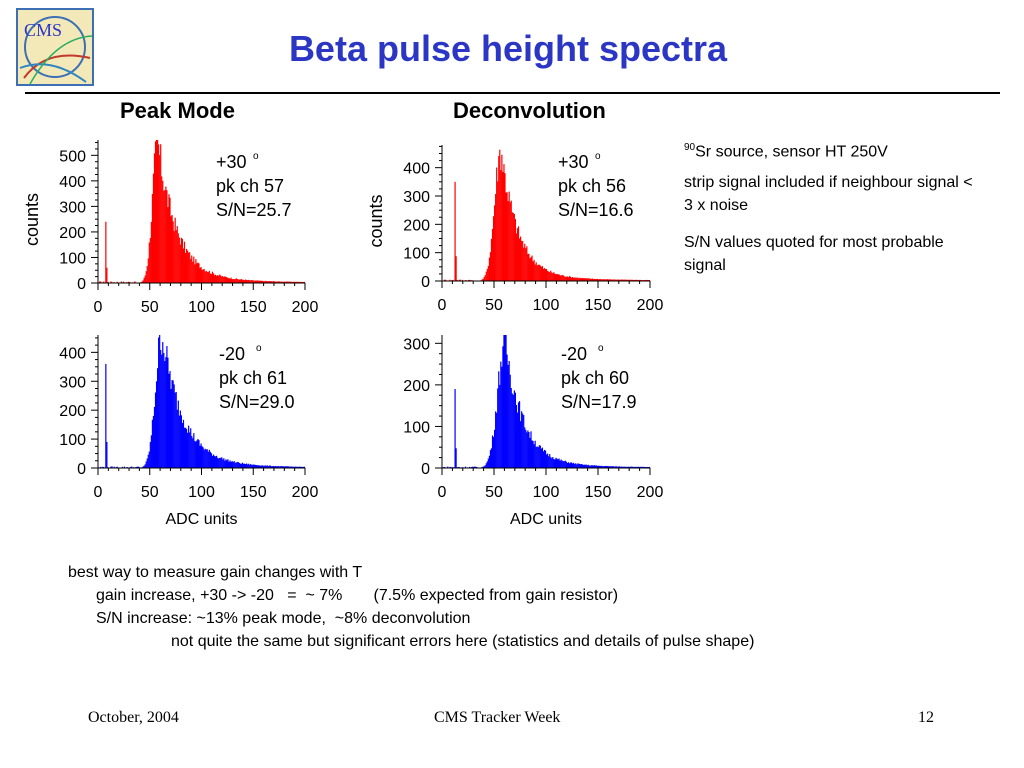 This screenshot has height=768, width=1024. What do you see at coordinates (592, 186) in the screenshot?
I see `annotation-peak-channel: pk ch 56` at bounding box center [592, 186].